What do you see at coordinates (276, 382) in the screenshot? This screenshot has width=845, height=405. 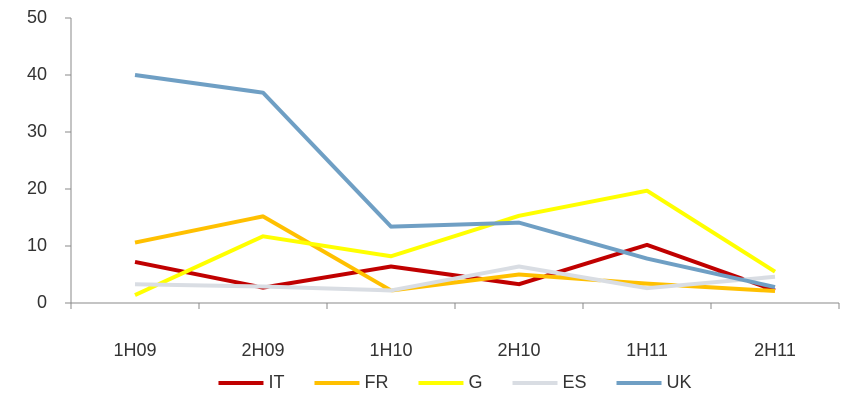 I see `legend-label: IT` at bounding box center [276, 382].